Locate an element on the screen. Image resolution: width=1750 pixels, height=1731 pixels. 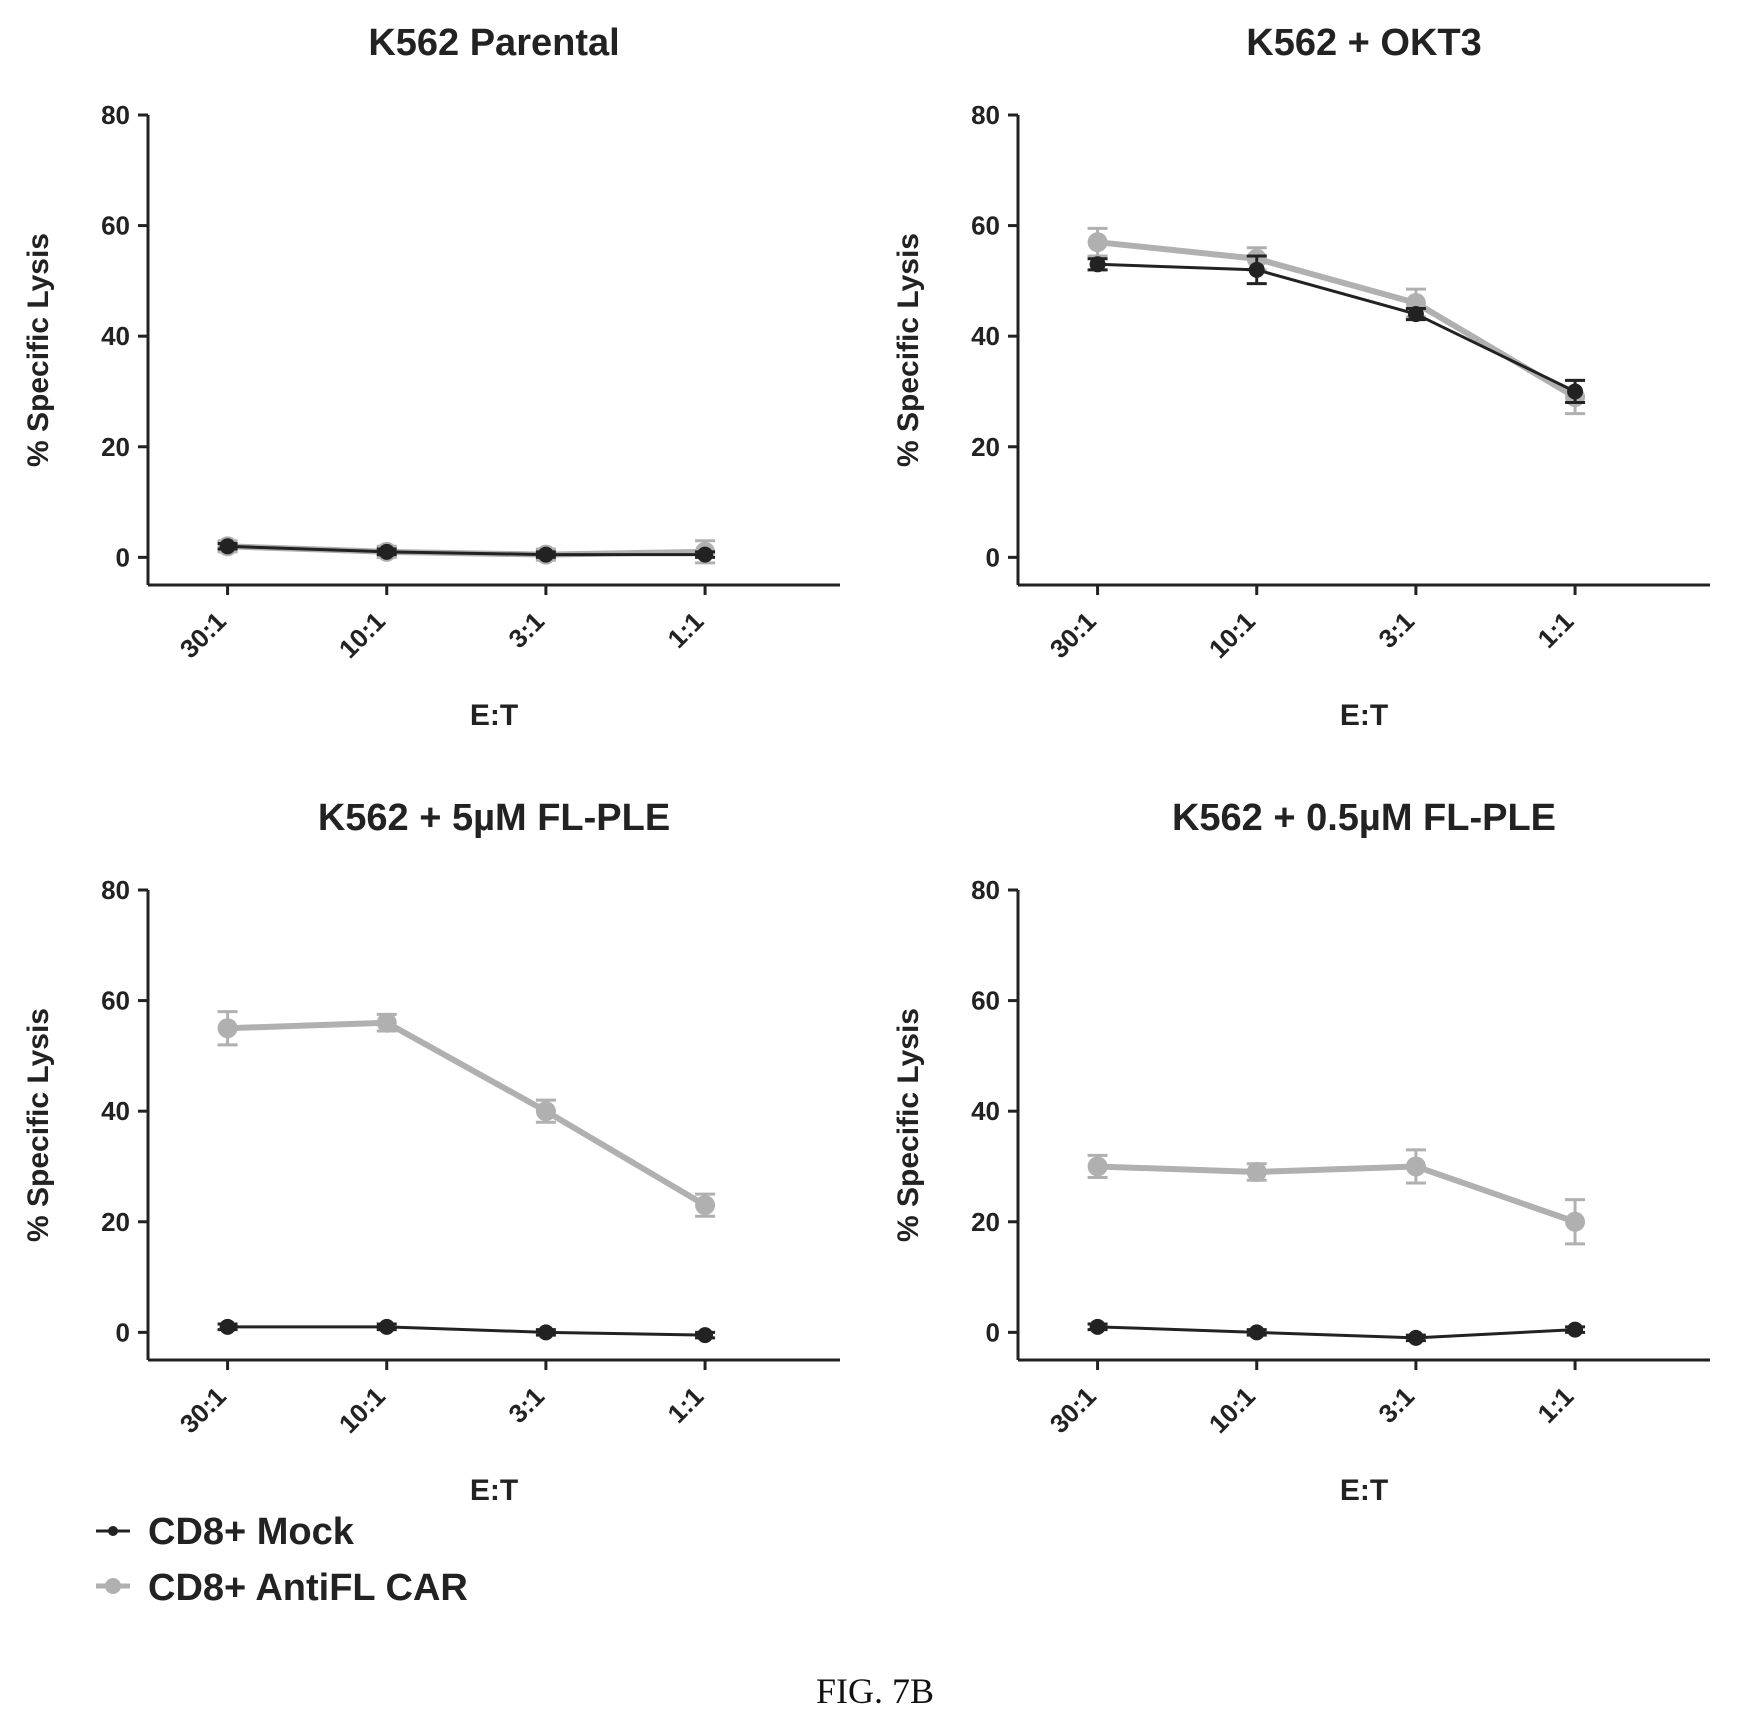
legend-item-mock: CD8+ Mock is located at coordinates (225, 1532).